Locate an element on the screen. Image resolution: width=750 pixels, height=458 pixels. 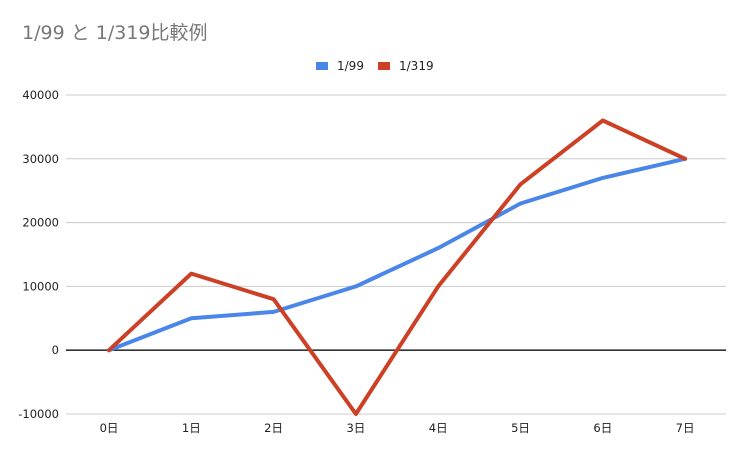
x-tick-label: 2日 is located at coordinates (273, 428).